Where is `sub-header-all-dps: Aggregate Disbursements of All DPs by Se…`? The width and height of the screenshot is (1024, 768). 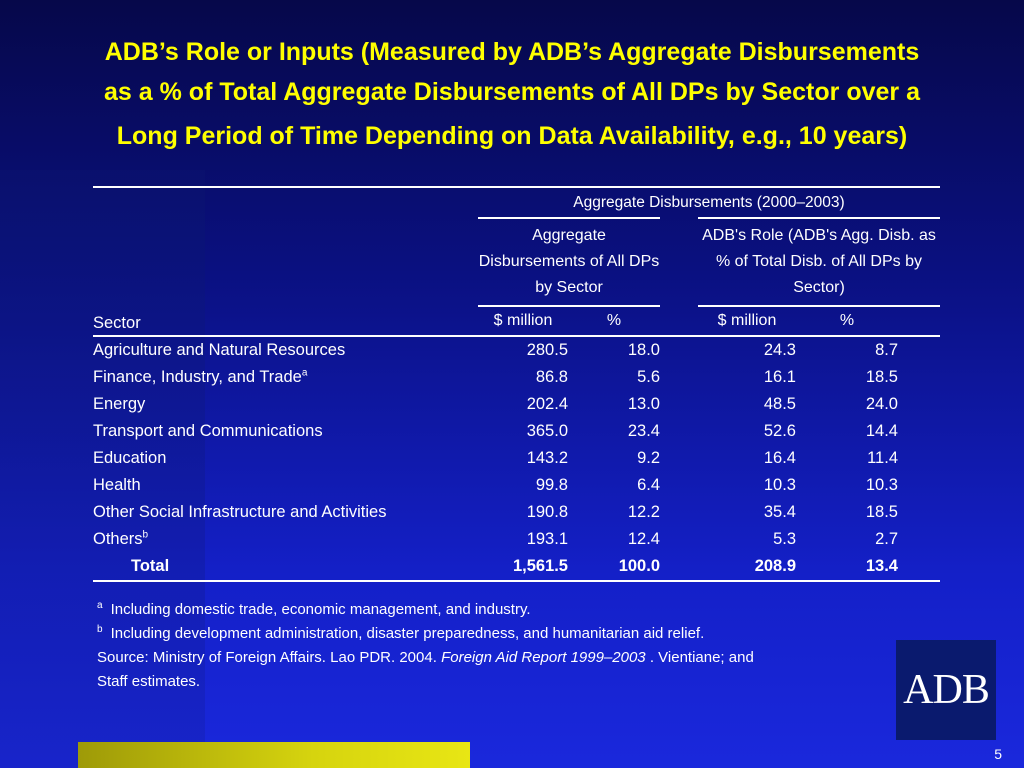 sub-header-all-dps: Aggregate Disbursements of All DPs by Se… is located at coordinates (569, 261).